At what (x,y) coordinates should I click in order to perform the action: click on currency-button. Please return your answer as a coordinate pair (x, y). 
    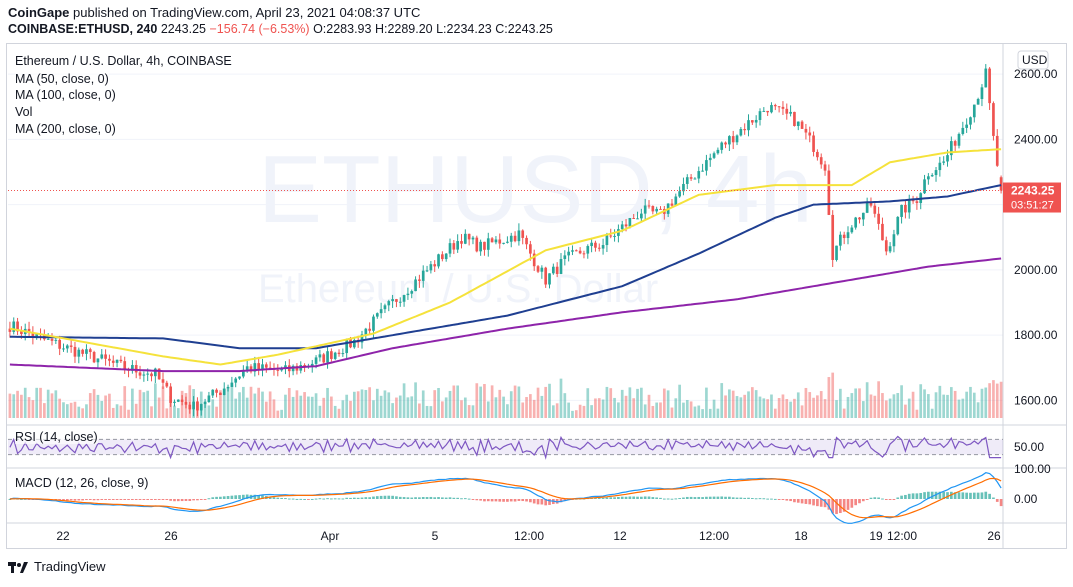
    Looking at the image, I should click on (1033, 60).